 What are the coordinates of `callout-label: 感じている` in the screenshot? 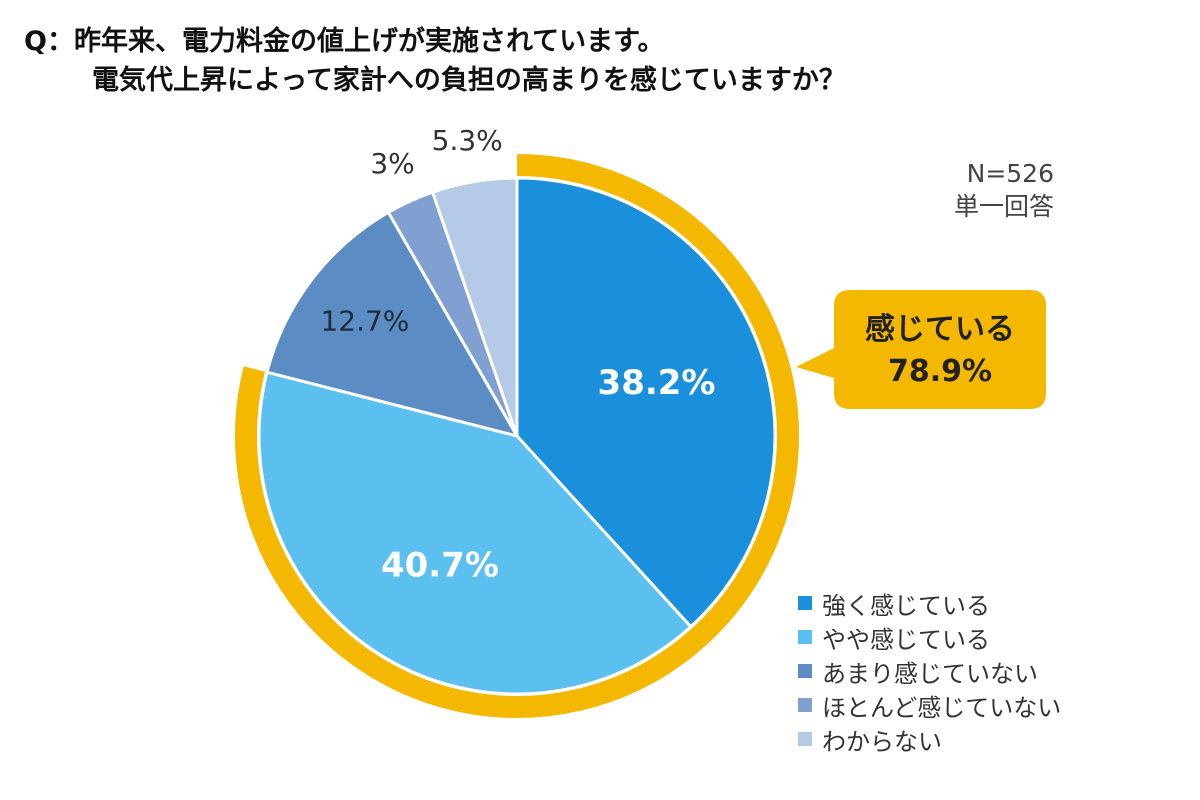 It's located at (940, 329).